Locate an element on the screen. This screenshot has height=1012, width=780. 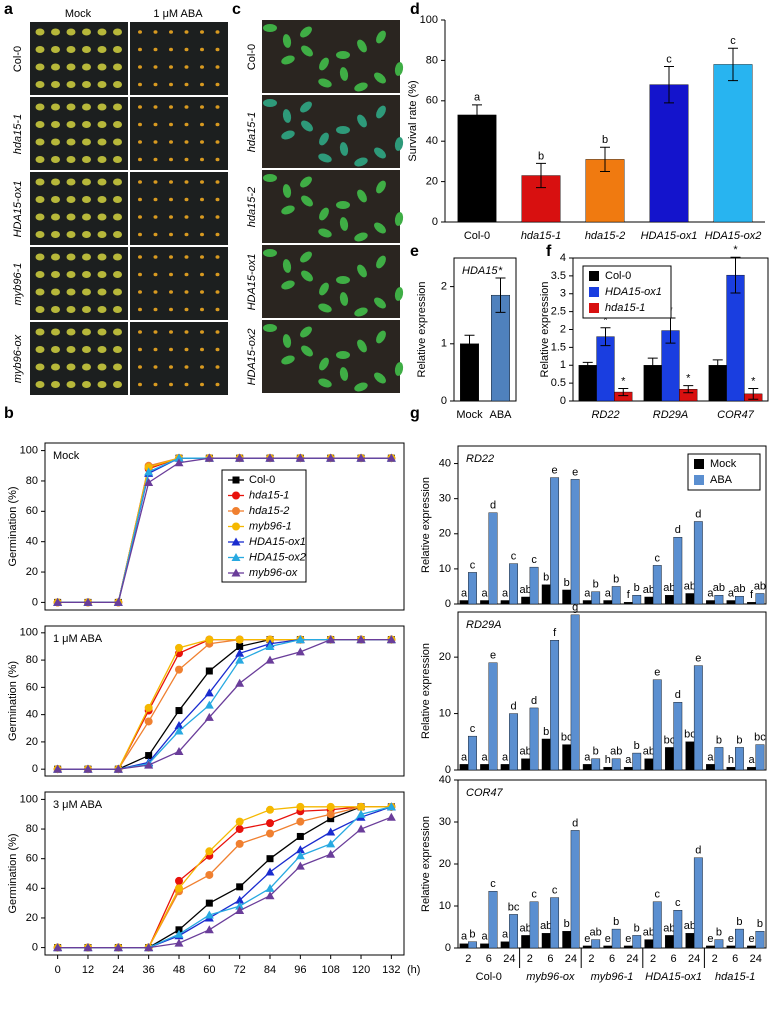
series-line is located at coordinates (224, 877).